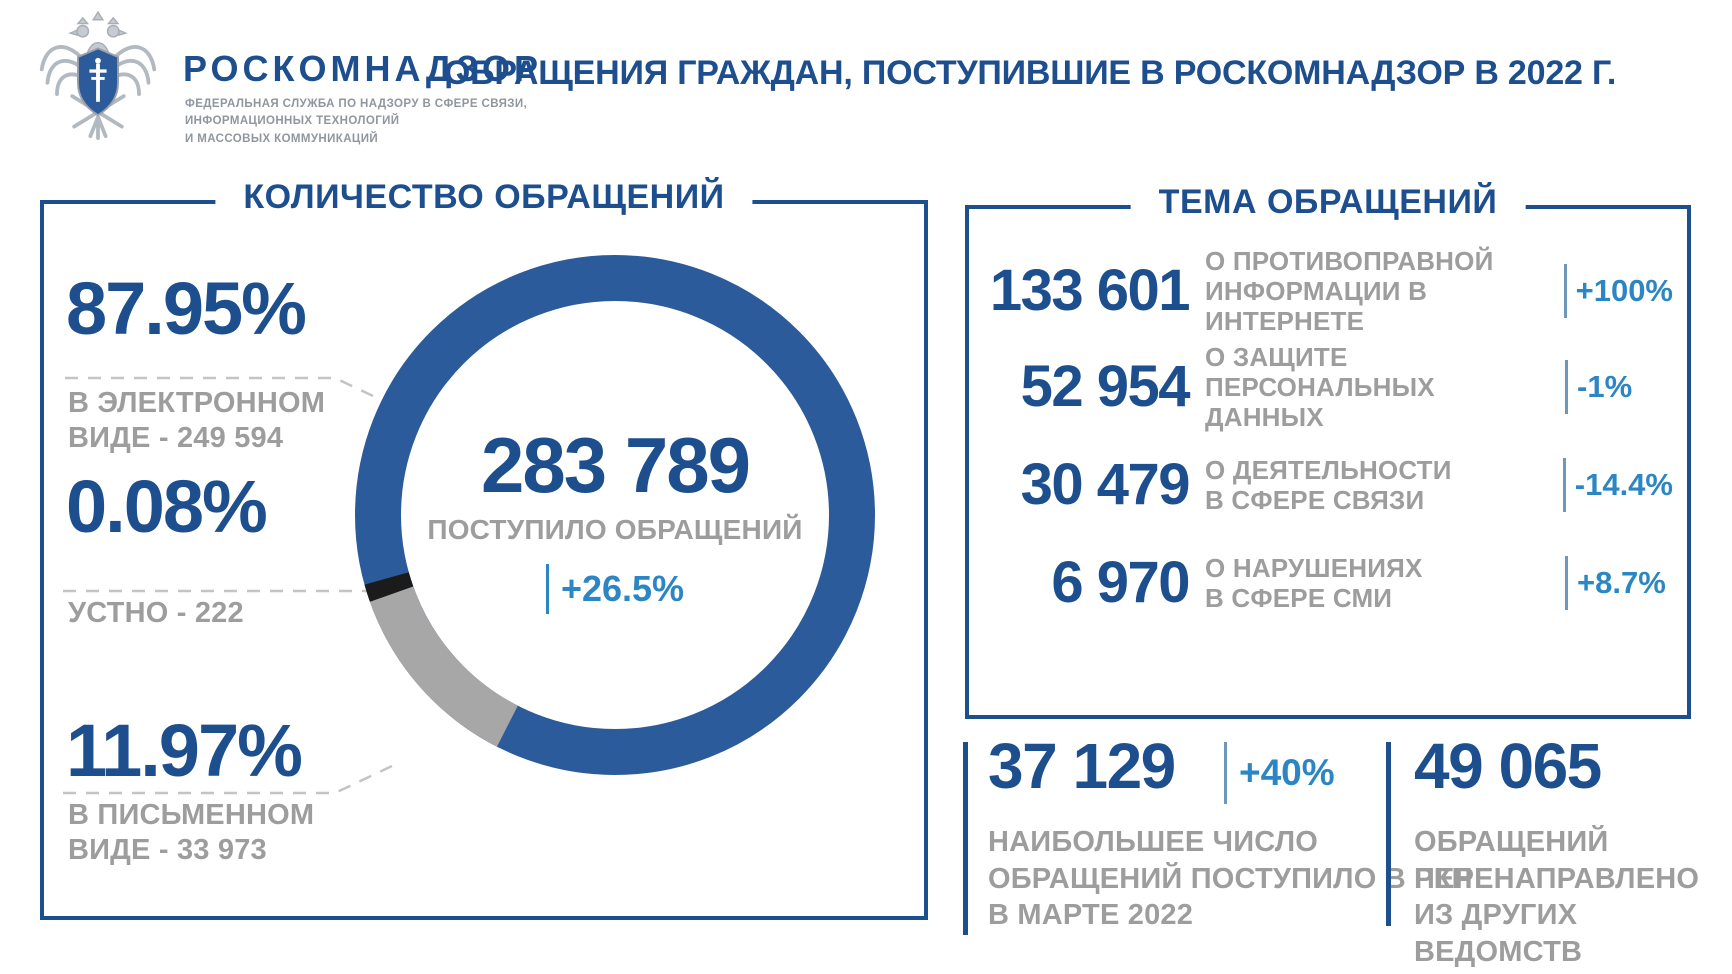  What do you see at coordinates (1557, 878) in the screenshot?
I see `redirected-caption-line: ПЕРЕНАПРАВЛЕНО` at bounding box center [1557, 878].